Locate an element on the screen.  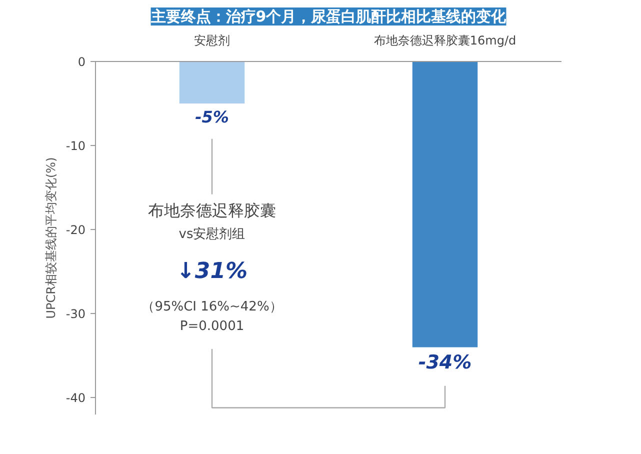
y-axis-title: UPCR相较基线的平均变化(%) is located at coordinates (51, 238).